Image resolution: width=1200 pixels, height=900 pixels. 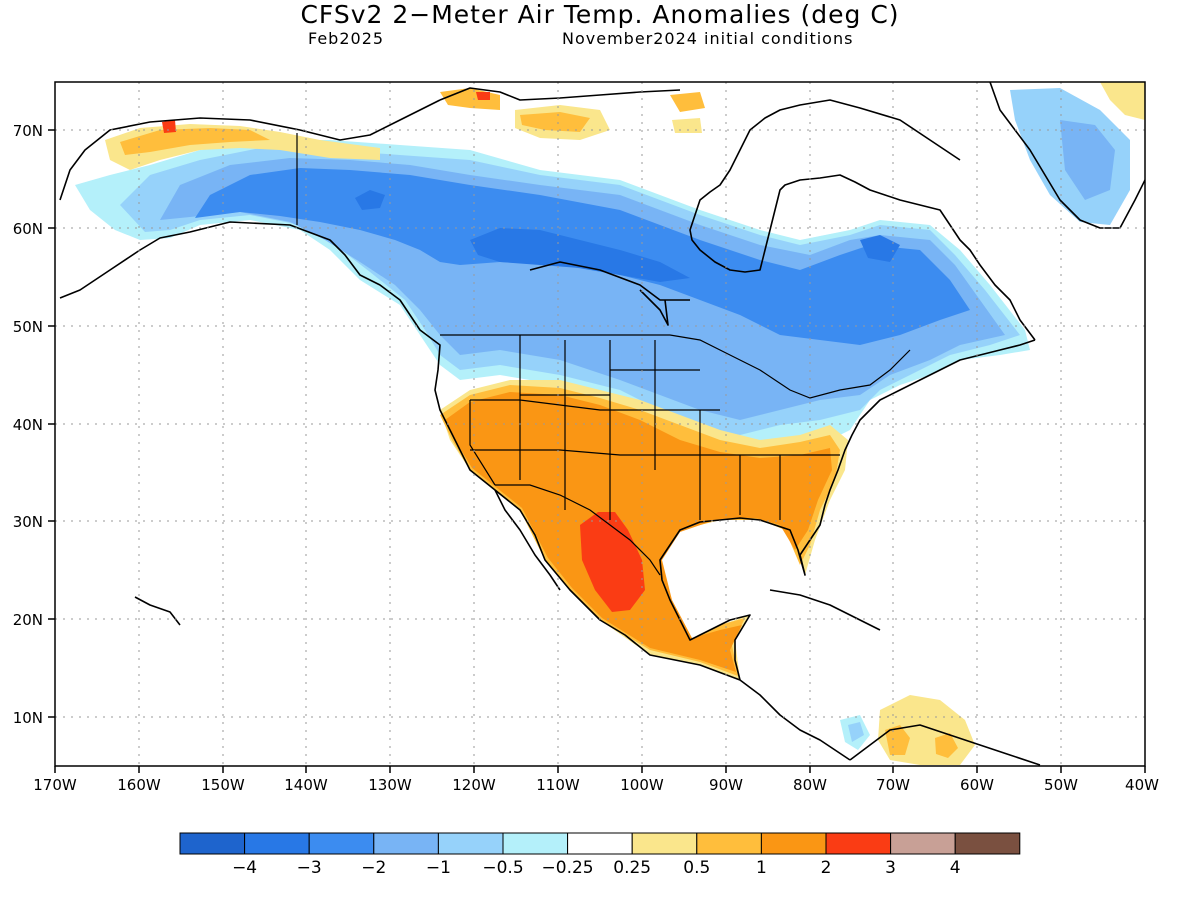 I want to click on lon-label-50w: 50W, so click(x=1061, y=785).